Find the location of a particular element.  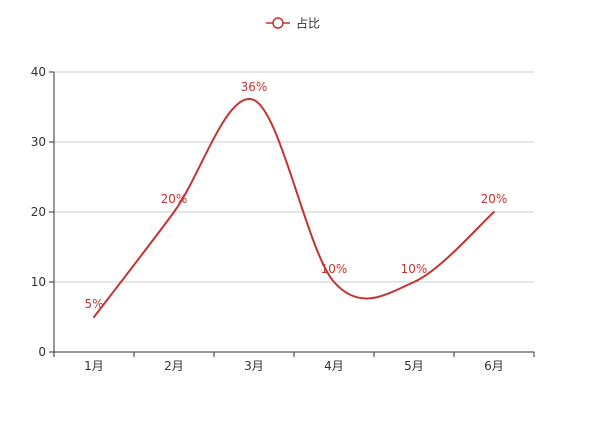

data-label: 36% is located at coordinates (254, 87).